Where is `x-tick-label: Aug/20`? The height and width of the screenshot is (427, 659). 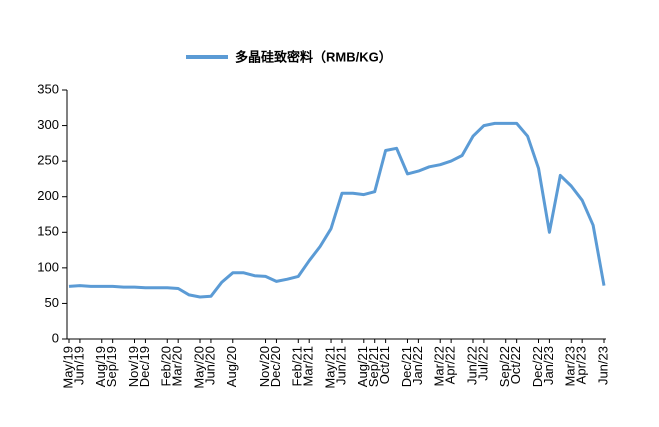 x-tick-label: Aug/20 is located at coordinates (231, 366).